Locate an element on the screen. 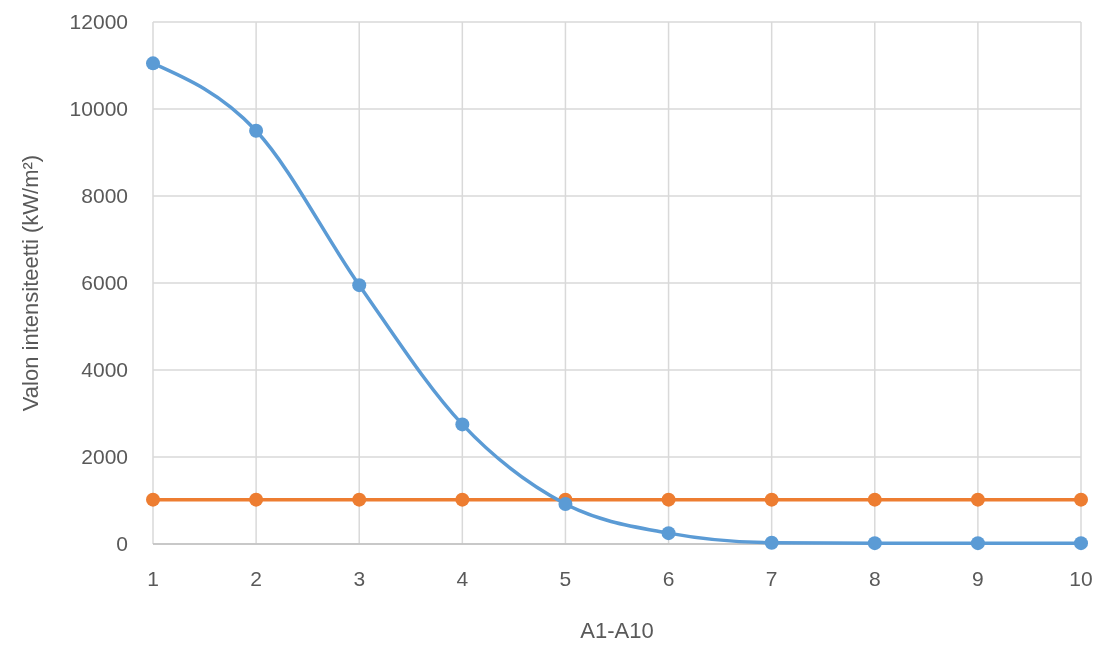 The height and width of the screenshot is (646, 1110). x-tick-label: 7 is located at coordinates (771, 578).